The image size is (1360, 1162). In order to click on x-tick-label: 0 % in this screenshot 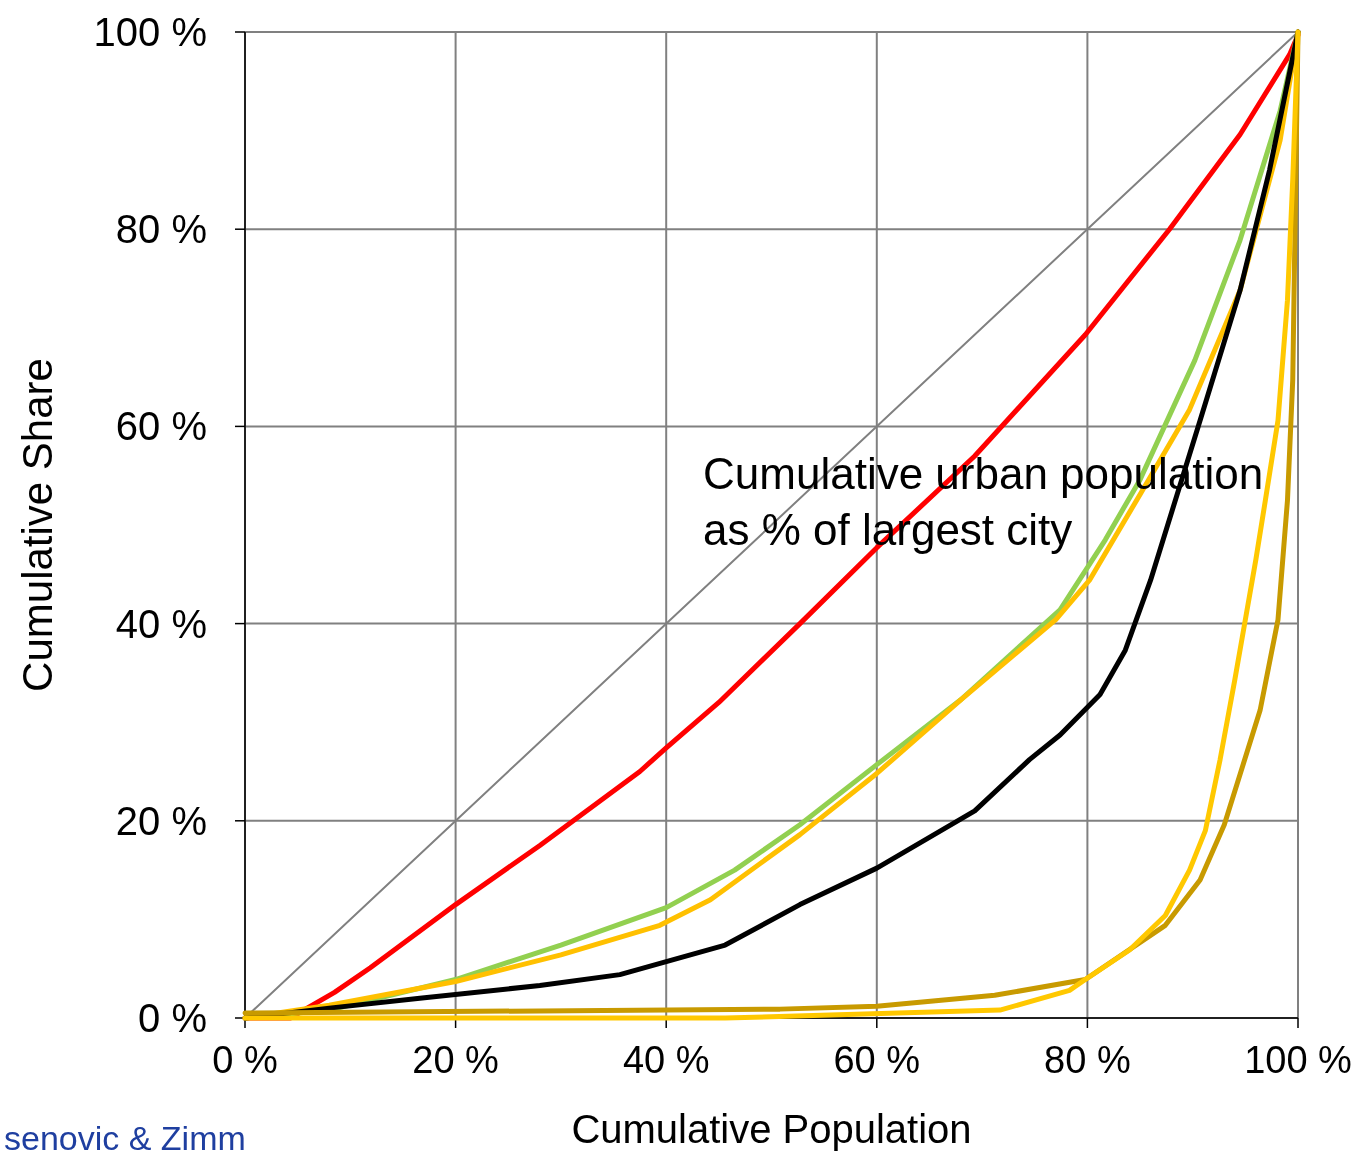, I will do `click(245, 1060)`.